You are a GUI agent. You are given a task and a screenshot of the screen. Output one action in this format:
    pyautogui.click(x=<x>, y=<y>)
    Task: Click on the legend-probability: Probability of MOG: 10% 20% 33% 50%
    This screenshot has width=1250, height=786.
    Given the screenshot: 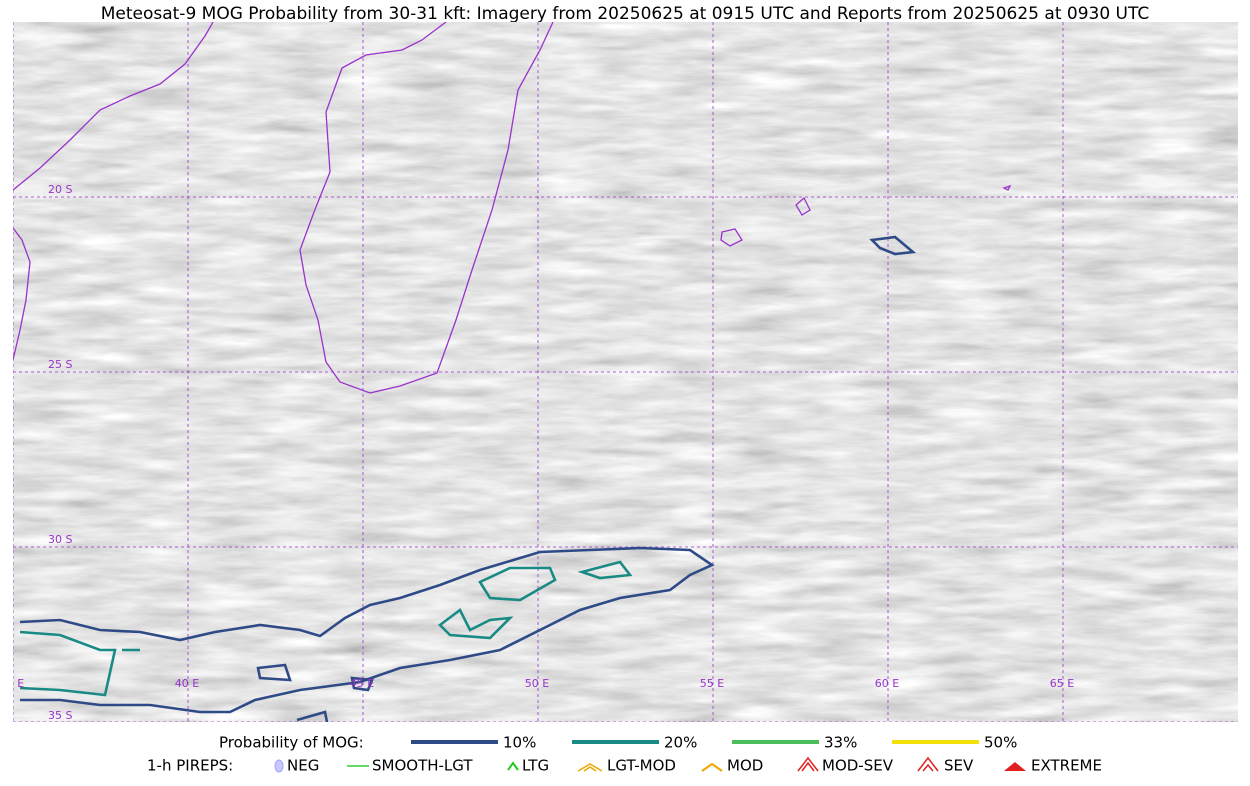 What is the action you would take?
    pyautogui.click(x=618, y=743)
    